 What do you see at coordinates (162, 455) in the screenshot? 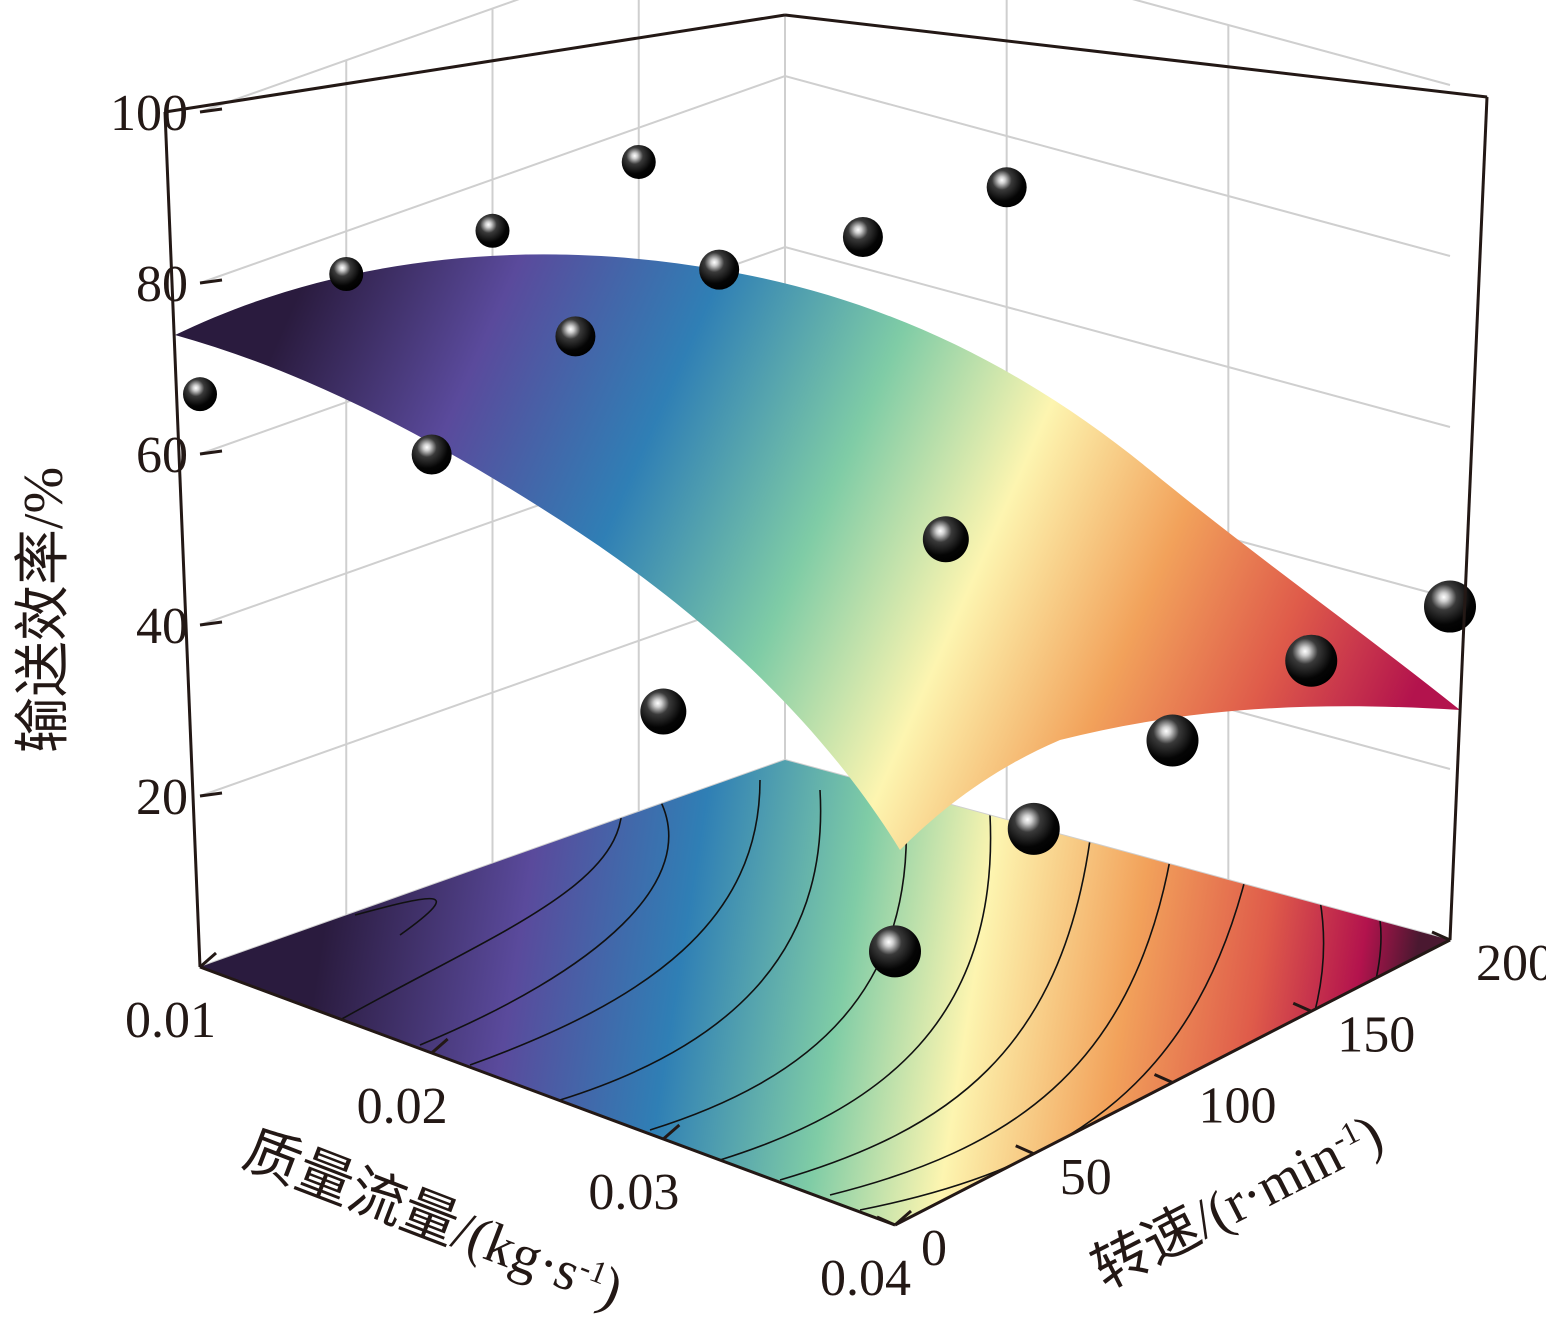
I see `z-tick-label: 60` at bounding box center [162, 455].